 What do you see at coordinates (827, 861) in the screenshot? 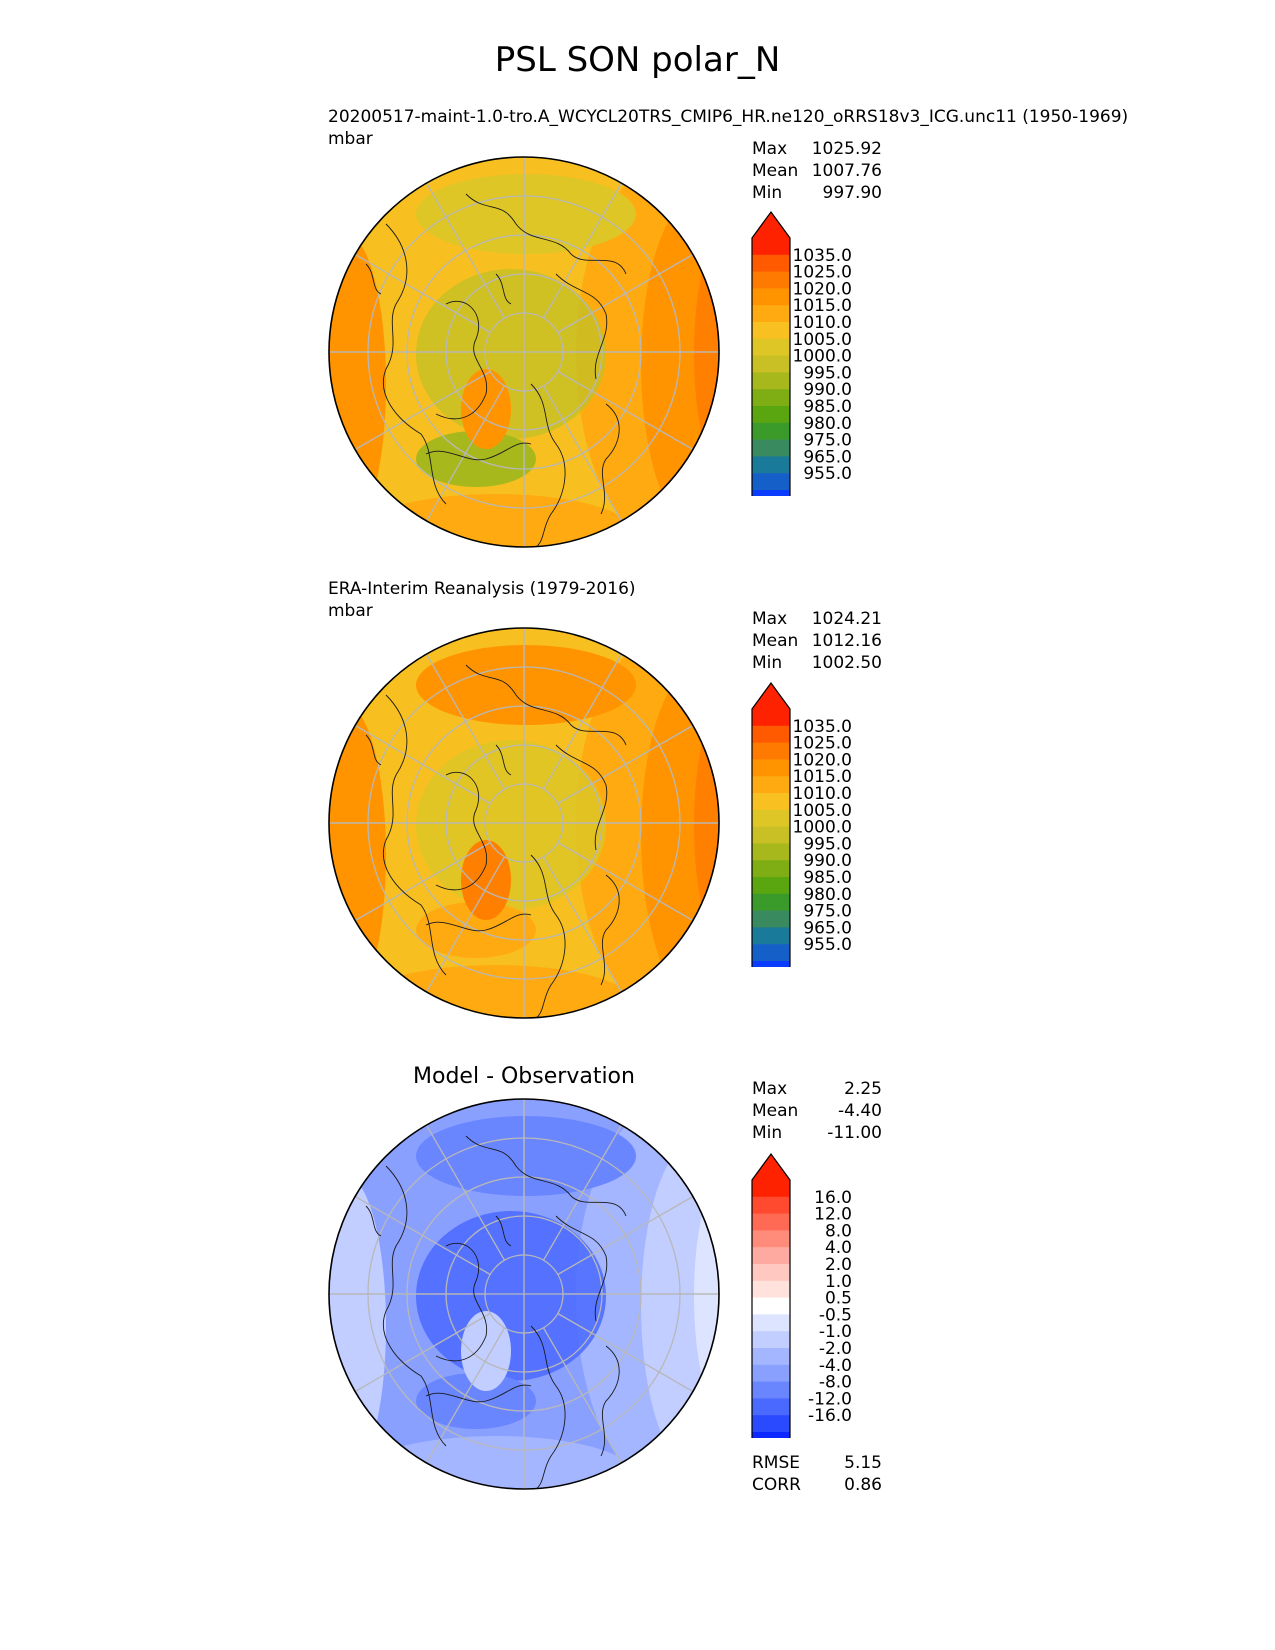
I see `colorbar-tick-label: 990.0` at bounding box center [827, 861].